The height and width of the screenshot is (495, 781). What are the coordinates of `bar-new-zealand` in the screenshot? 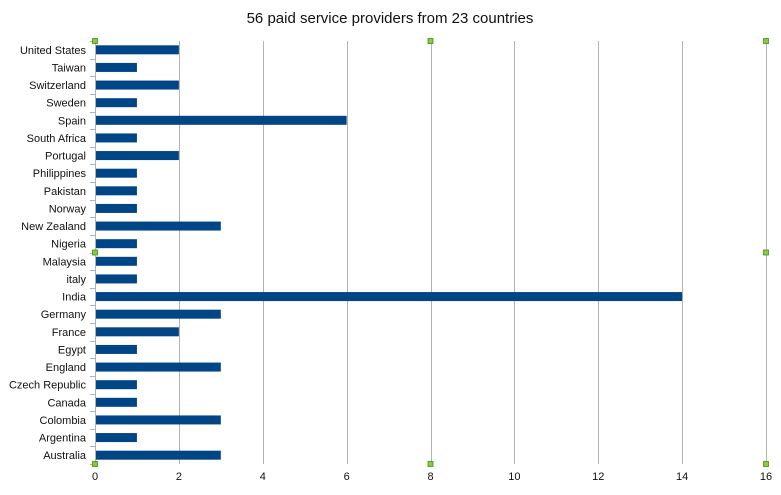 It's located at (158, 226).